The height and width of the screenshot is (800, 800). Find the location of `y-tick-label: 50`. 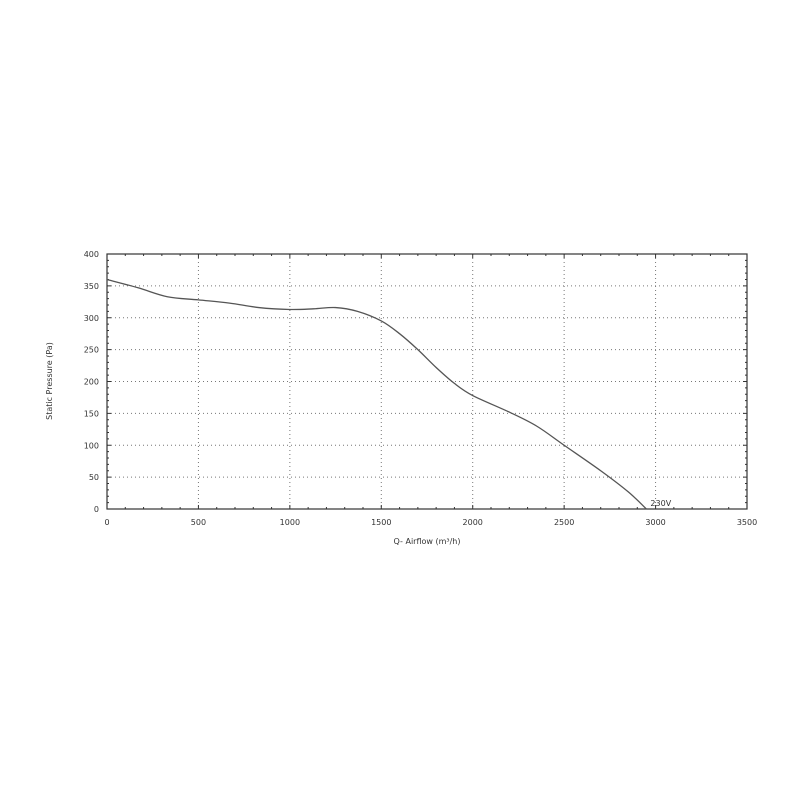

y-tick-label: 50 is located at coordinates (94, 477).